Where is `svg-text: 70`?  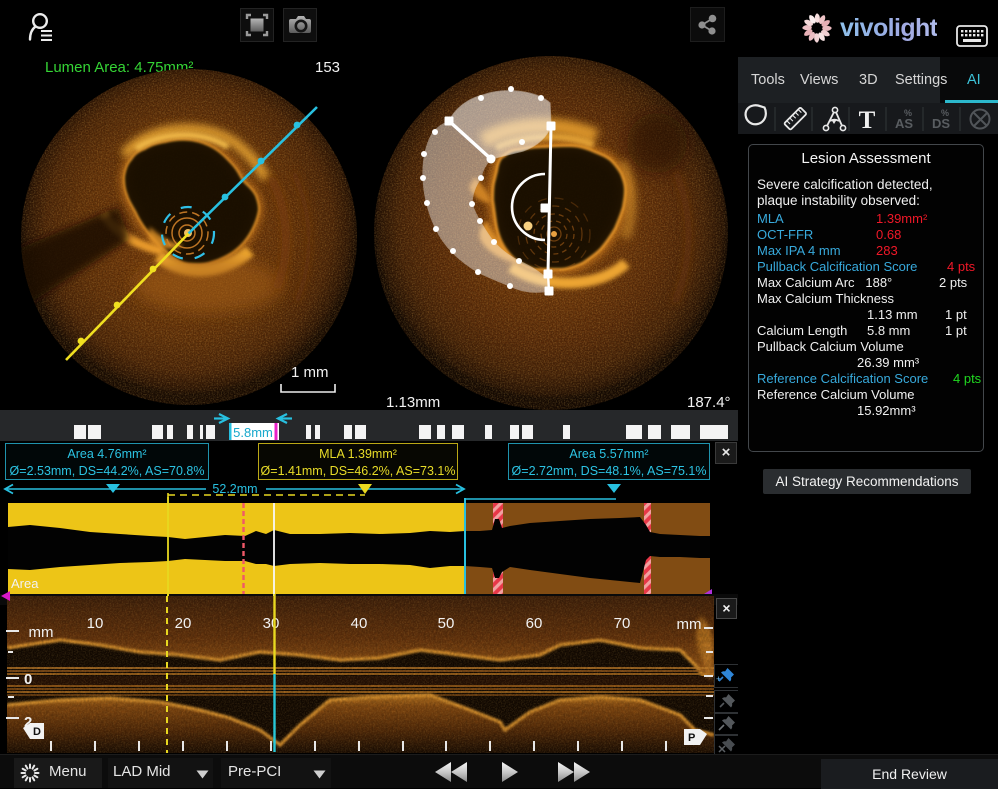
svg-text: 70 is located at coordinates (622, 623).